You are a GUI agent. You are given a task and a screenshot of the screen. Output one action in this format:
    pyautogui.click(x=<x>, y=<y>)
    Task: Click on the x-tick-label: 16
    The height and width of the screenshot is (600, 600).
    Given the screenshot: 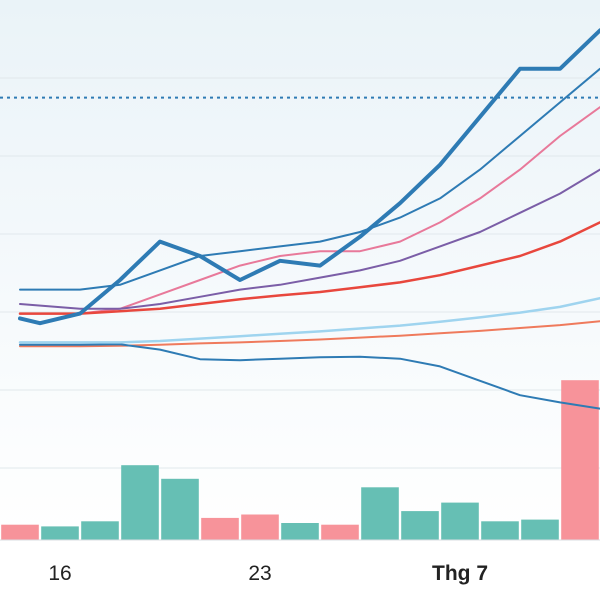 What is the action you would take?
    pyautogui.click(x=59, y=573)
    